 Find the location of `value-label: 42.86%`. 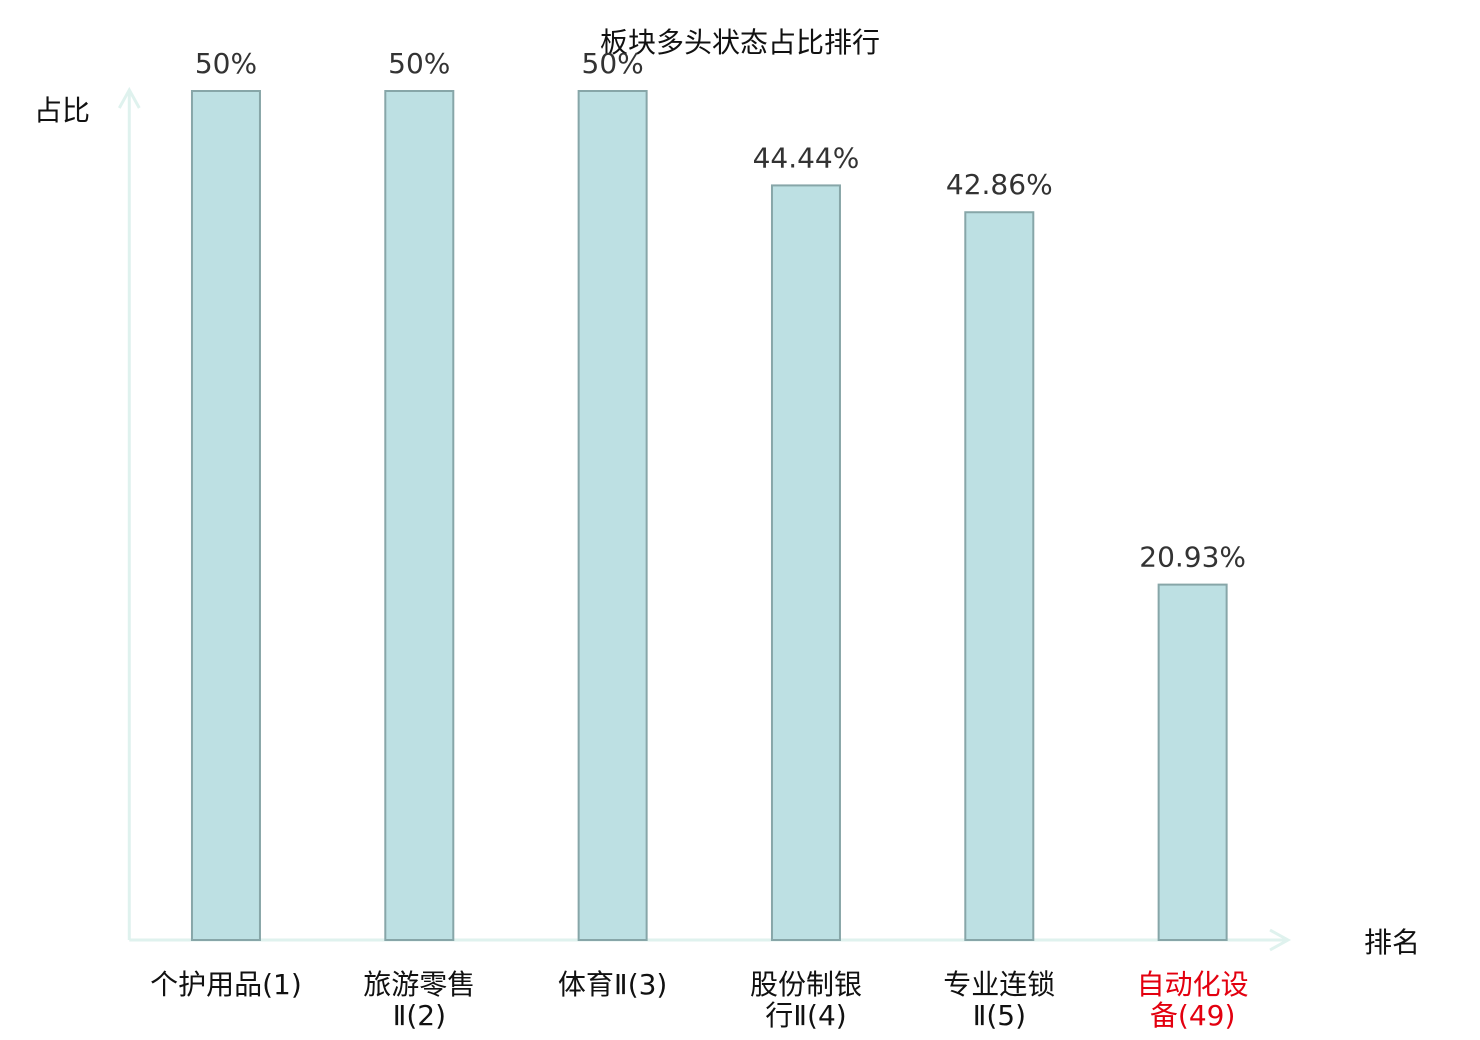

value-label: 42.86% is located at coordinates (999, 184).